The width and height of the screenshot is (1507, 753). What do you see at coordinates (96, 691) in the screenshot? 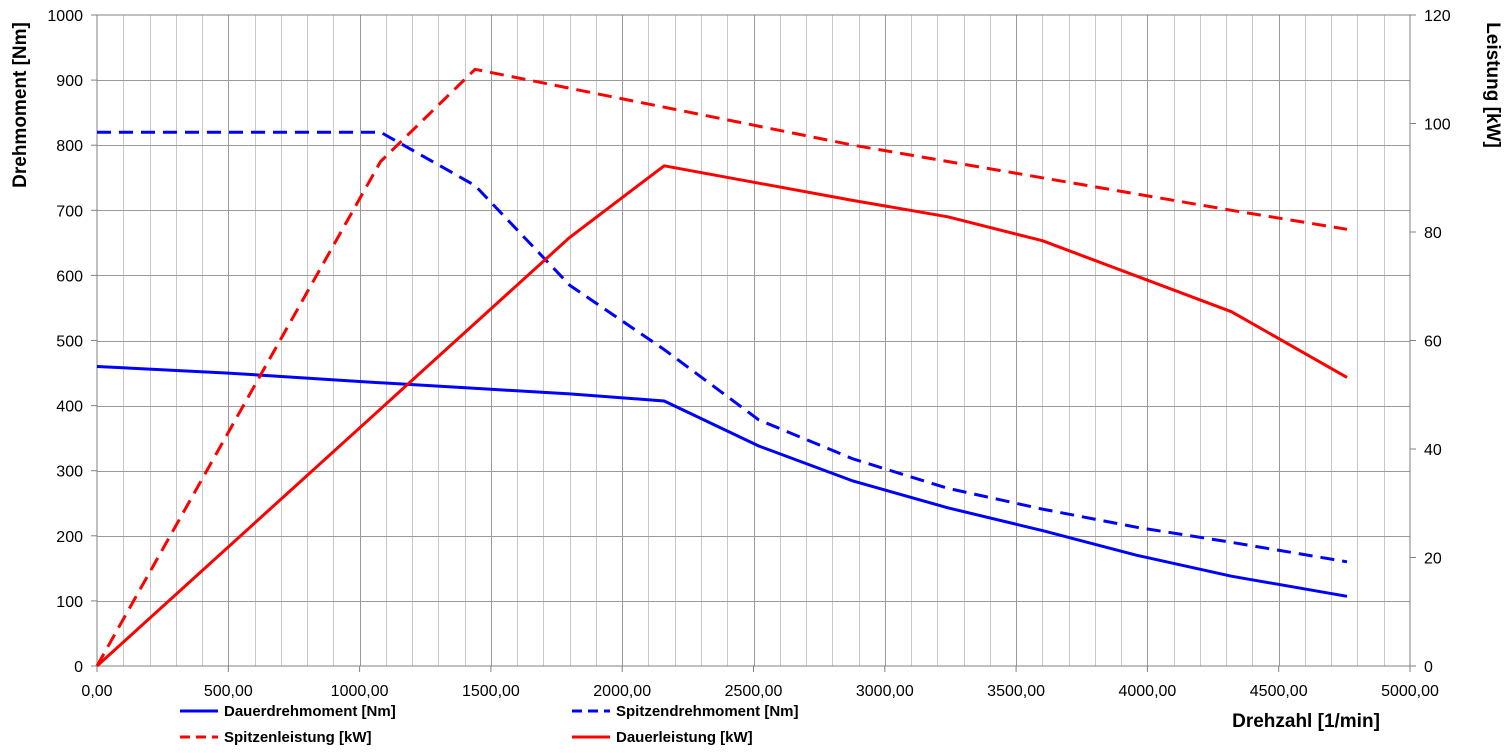
I see `x-tick-label: 0,00` at bounding box center [96, 691].